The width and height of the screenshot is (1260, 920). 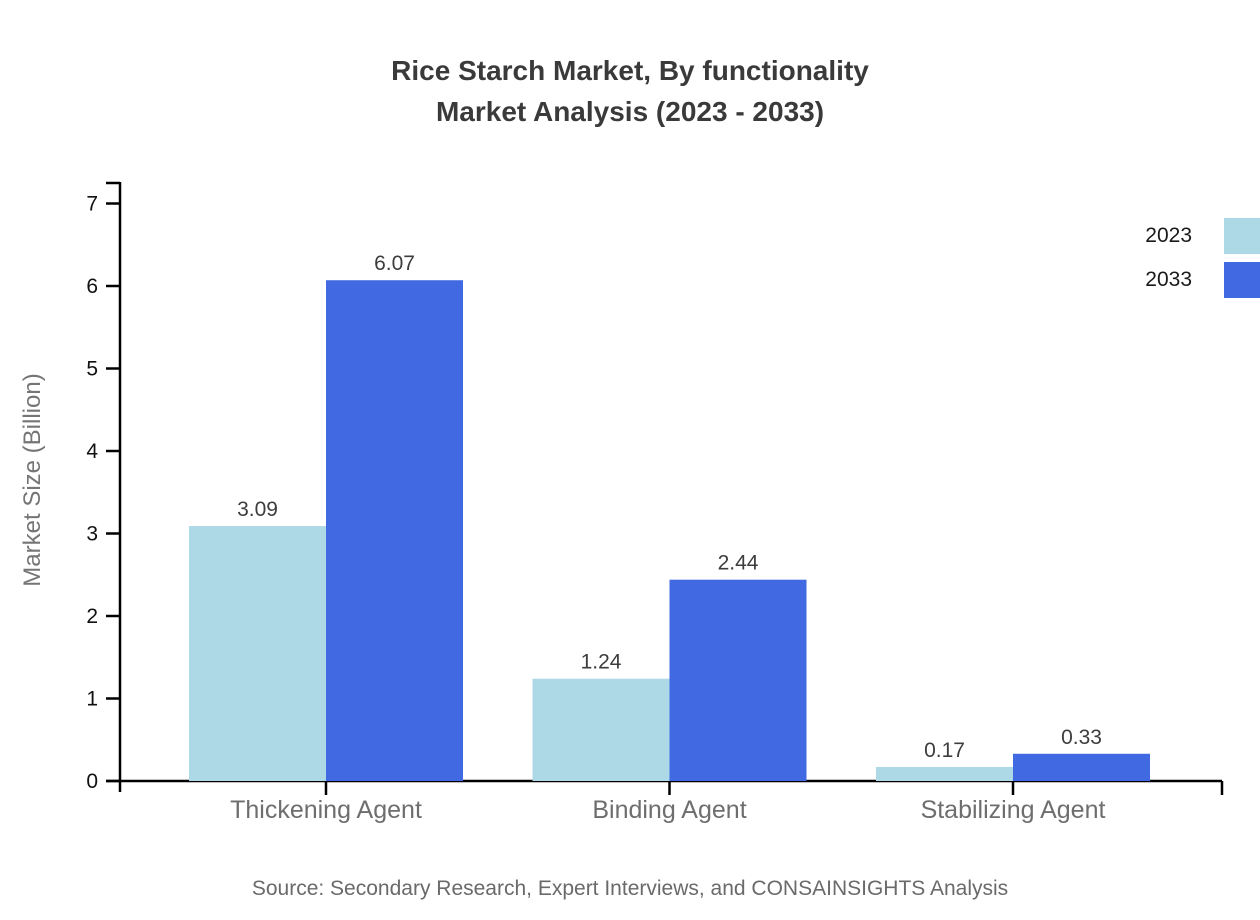 What do you see at coordinates (630, 111) in the screenshot?
I see `chart-title-line2: Market Analysis (2023 - 2033)` at bounding box center [630, 111].